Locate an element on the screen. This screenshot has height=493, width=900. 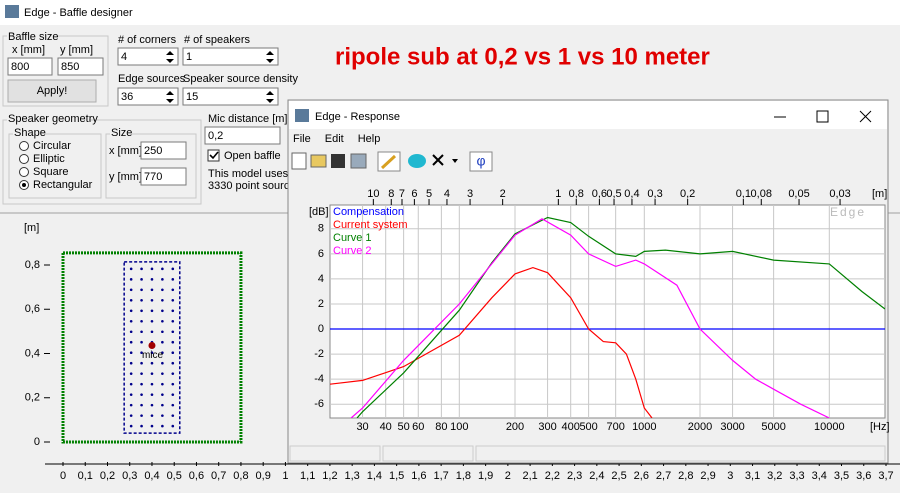
x-tick-label: 2,7 is located at coordinates (663, 476).